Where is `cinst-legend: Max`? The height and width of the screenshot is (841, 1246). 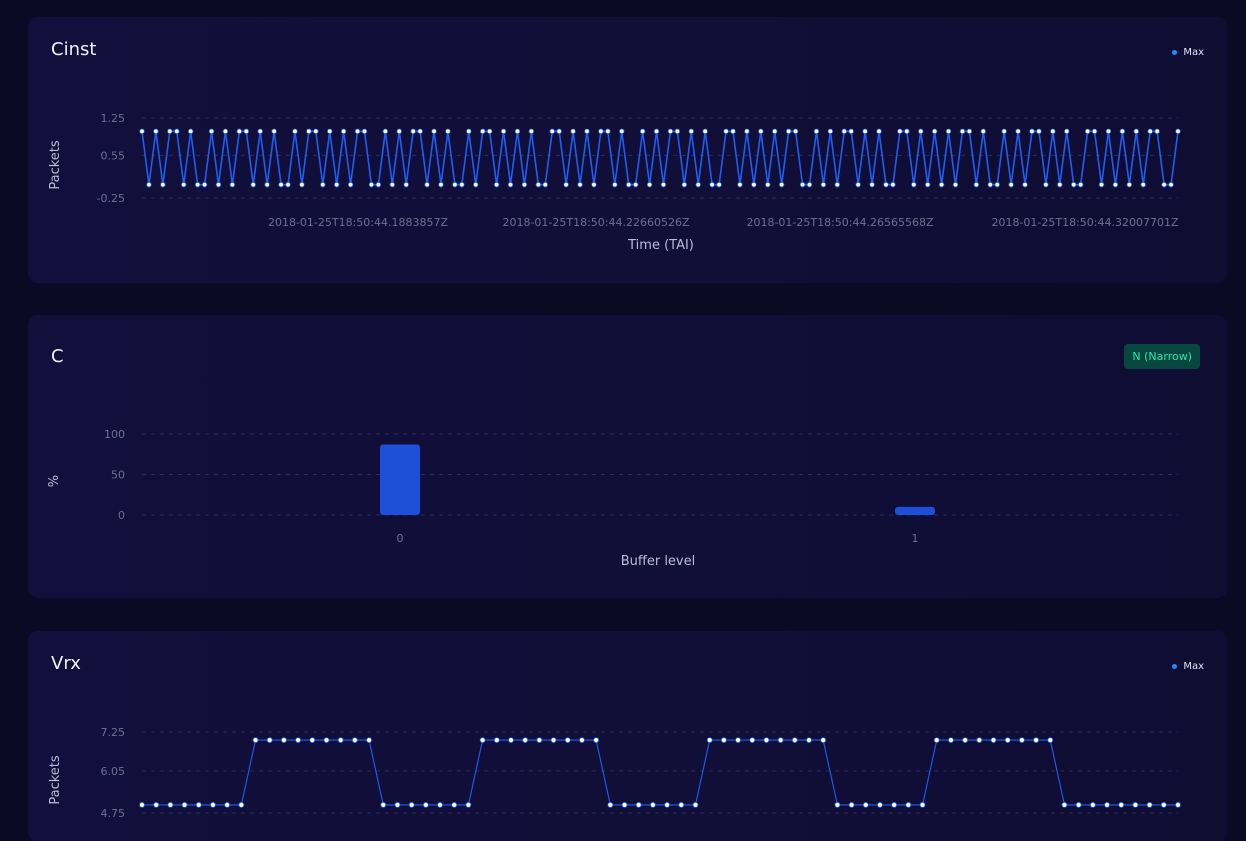
cinst-legend: Max is located at coordinates (1188, 52).